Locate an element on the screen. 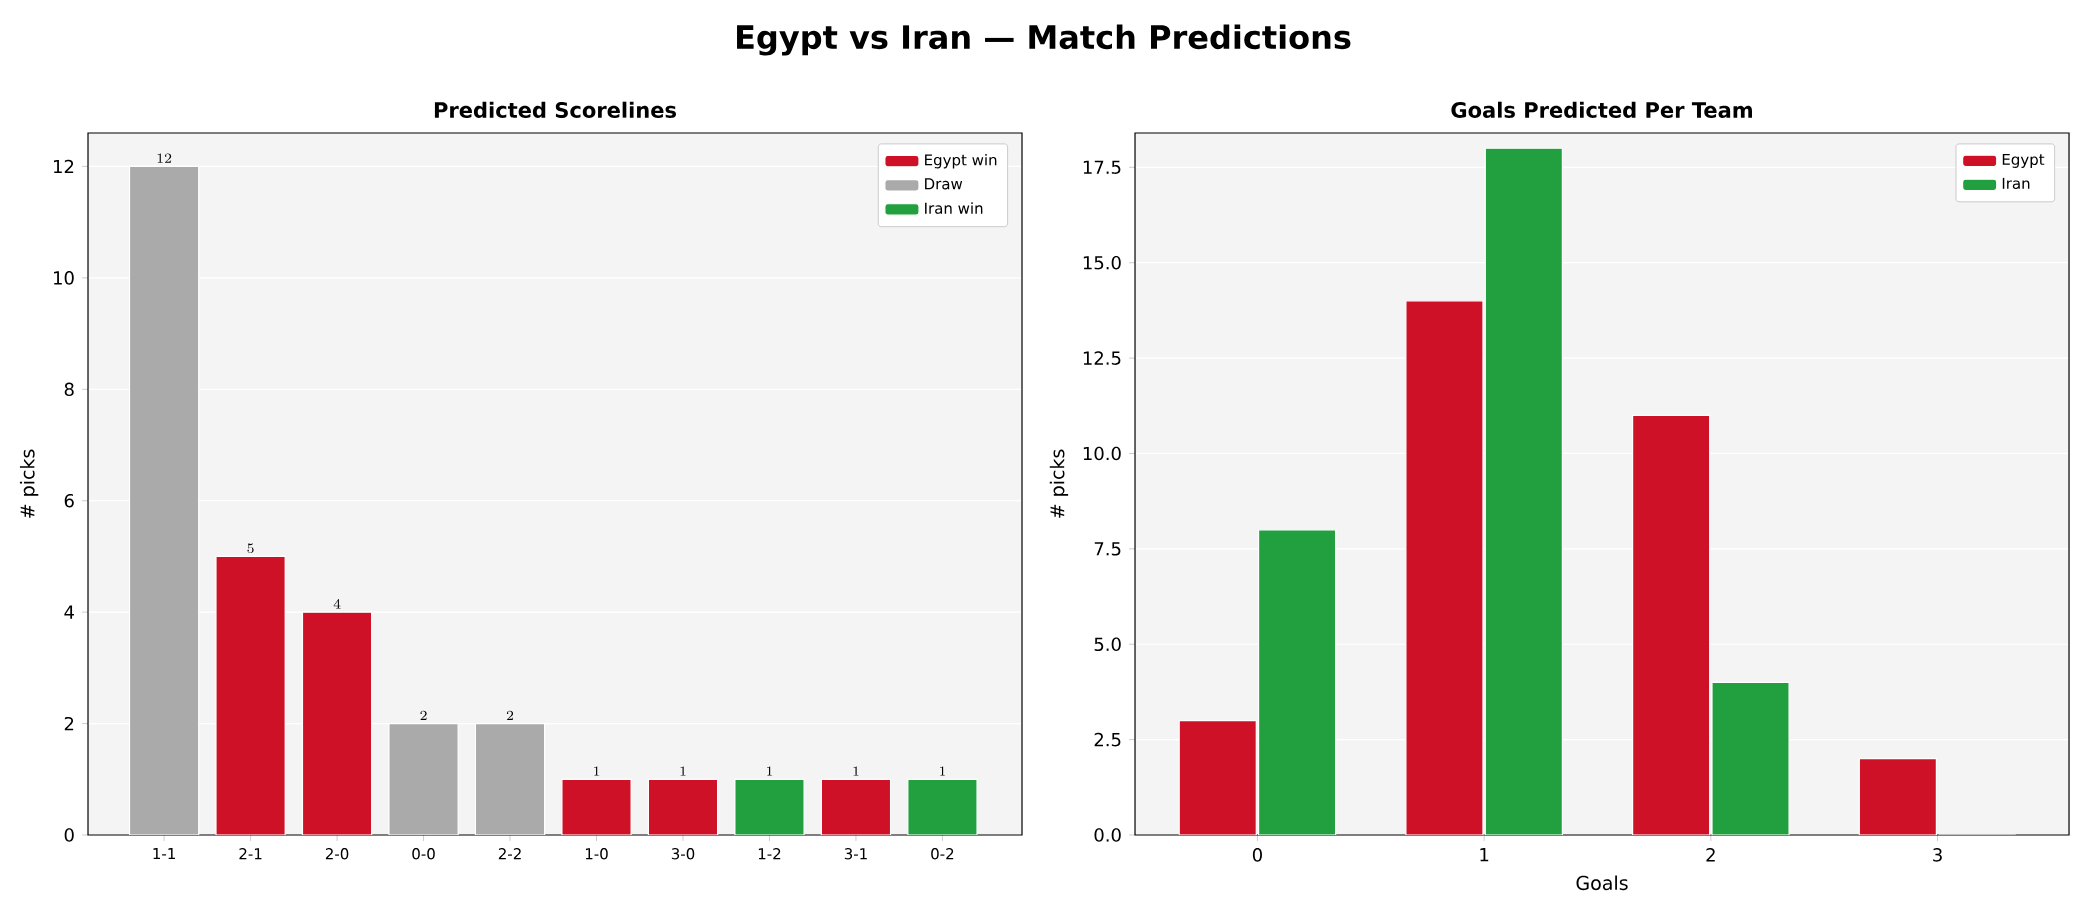  legend-label: Iran is located at coordinates (2016, 183).